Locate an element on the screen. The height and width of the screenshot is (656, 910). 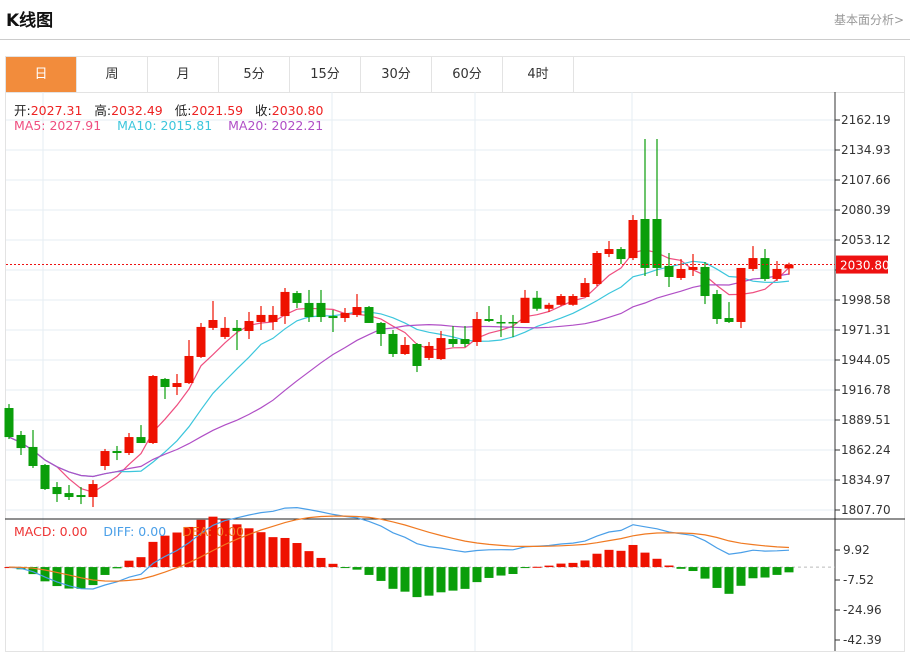
ma5-value: MA5: 2027.91 is located at coordinates (58, 125).